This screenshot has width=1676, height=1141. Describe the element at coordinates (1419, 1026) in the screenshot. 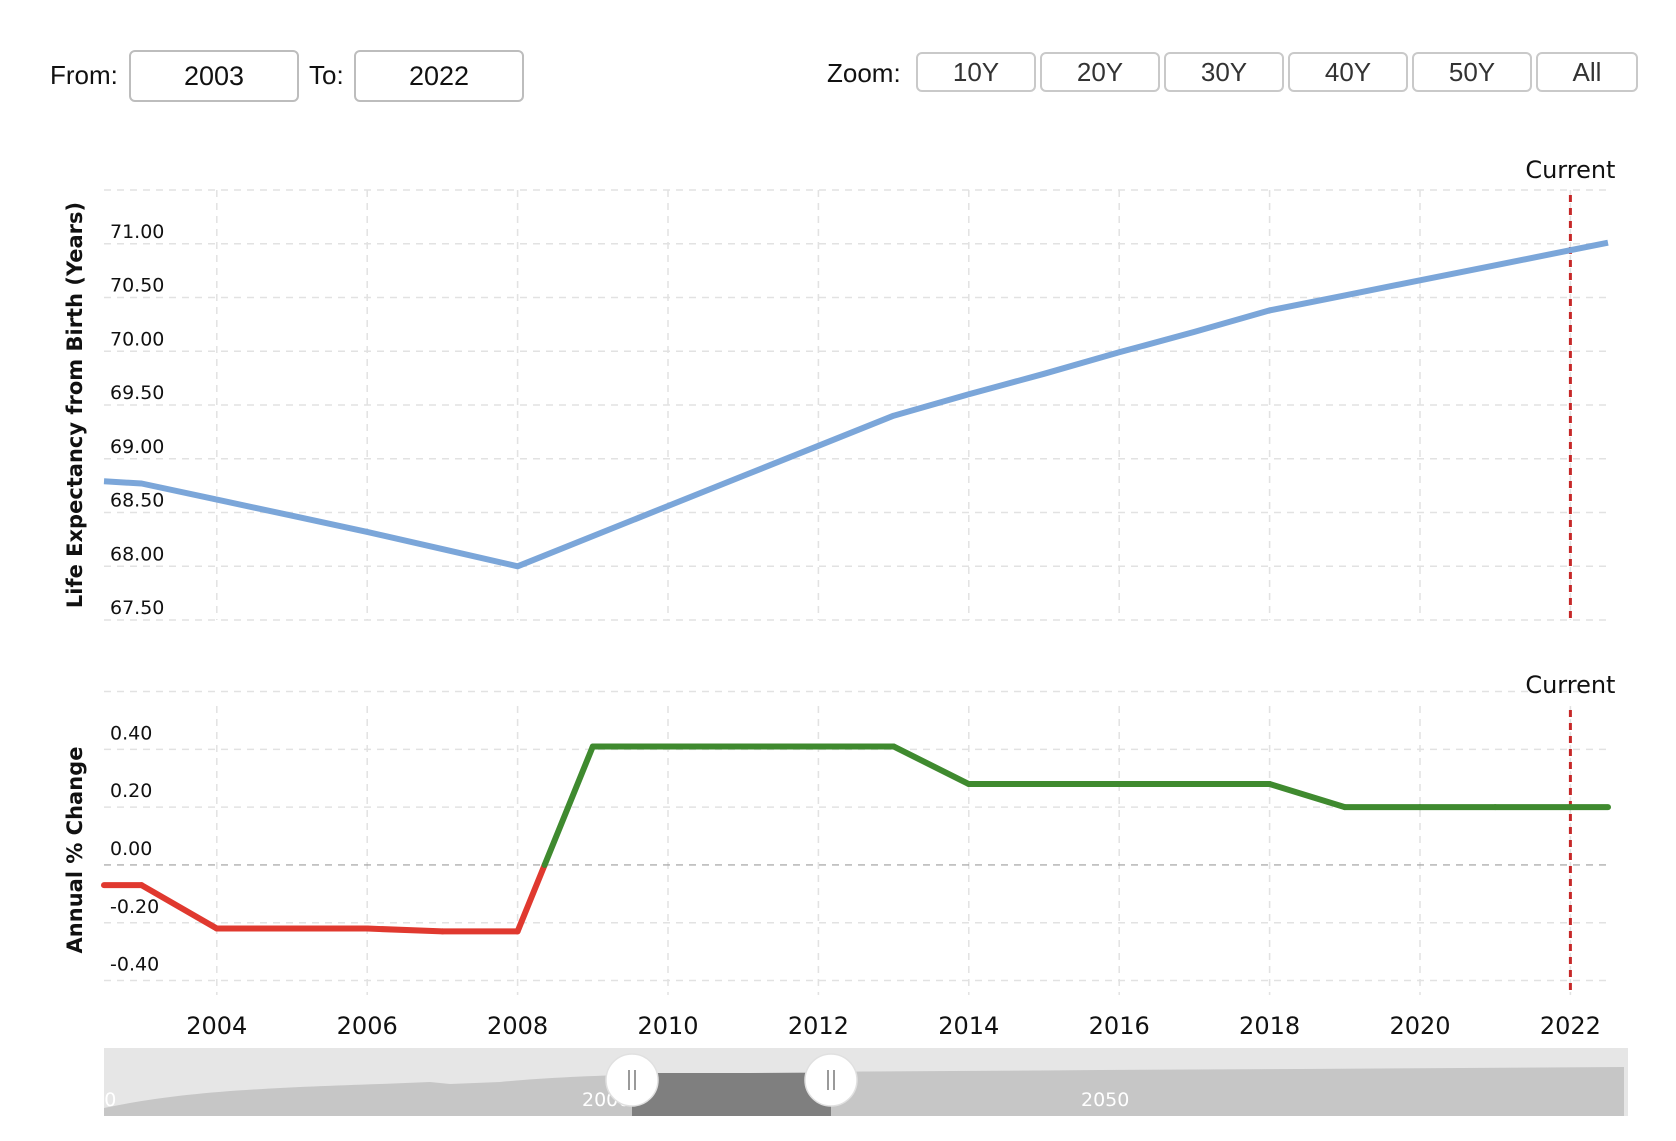

I see `x-tick-label: 2020` at that location.